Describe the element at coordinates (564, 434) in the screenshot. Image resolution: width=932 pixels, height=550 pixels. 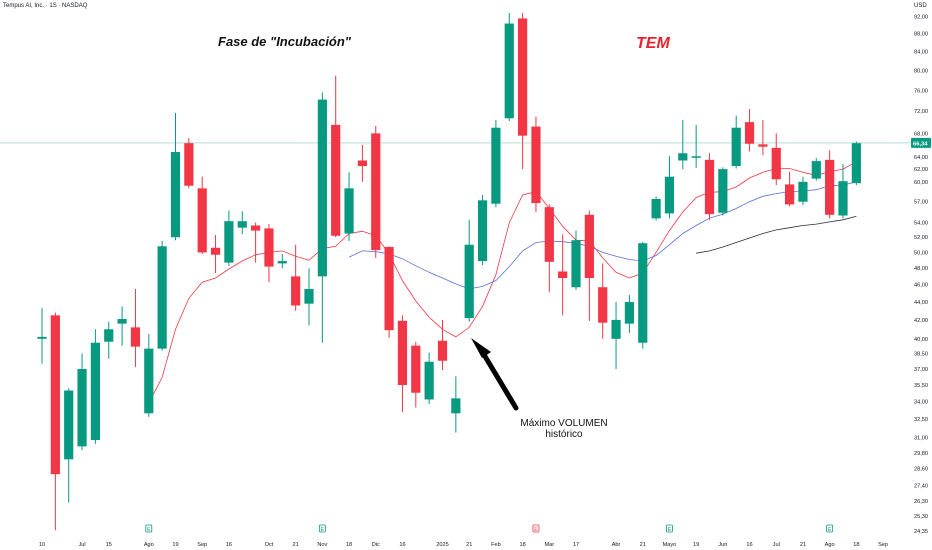
I see `volume-annotation-line2: histórico` at that location.